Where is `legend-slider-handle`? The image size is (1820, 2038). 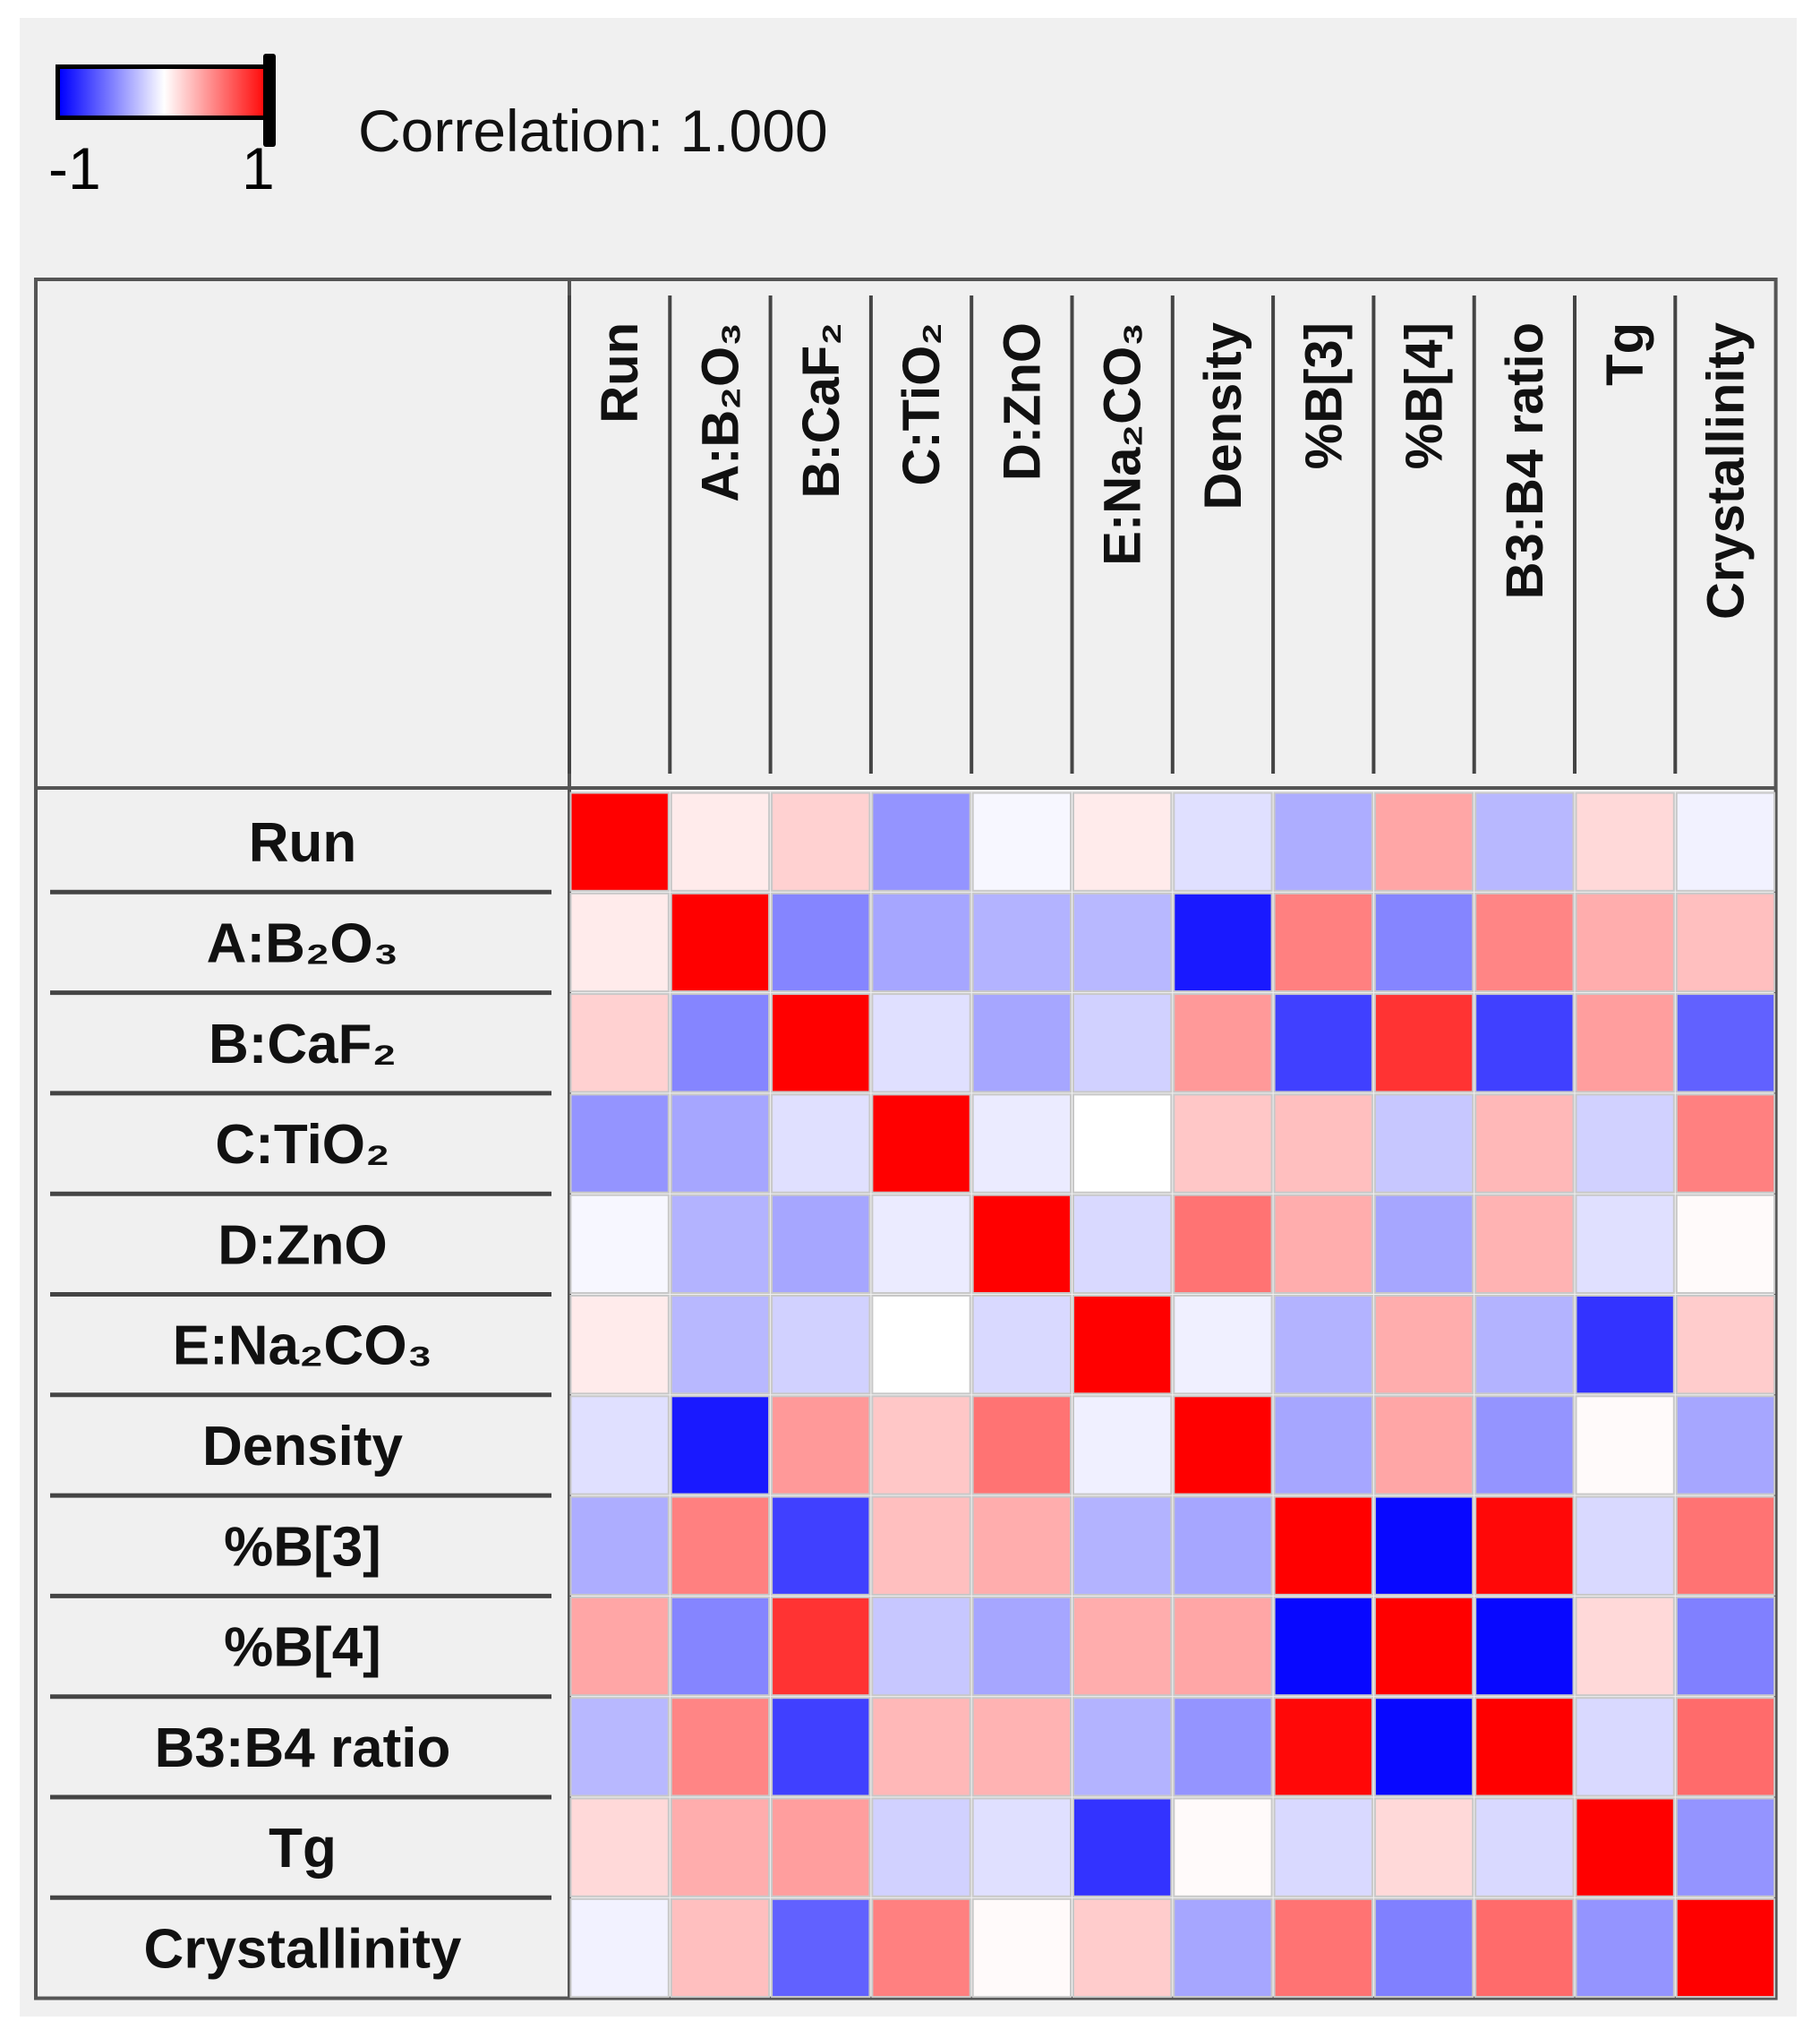 legend-slider-handle is located at coordinates (269, 101).